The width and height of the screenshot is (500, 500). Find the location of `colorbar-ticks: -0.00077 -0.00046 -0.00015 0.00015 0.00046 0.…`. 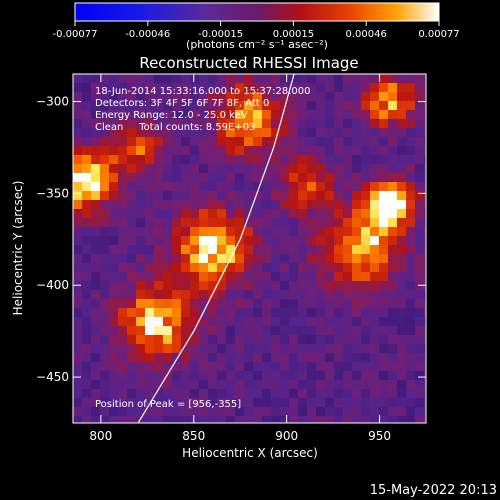

colorbar-ticks: -0.00077 -0.00046 -0.00015 0.00015 0.00046 0.… is located at coordinates (256, 30).